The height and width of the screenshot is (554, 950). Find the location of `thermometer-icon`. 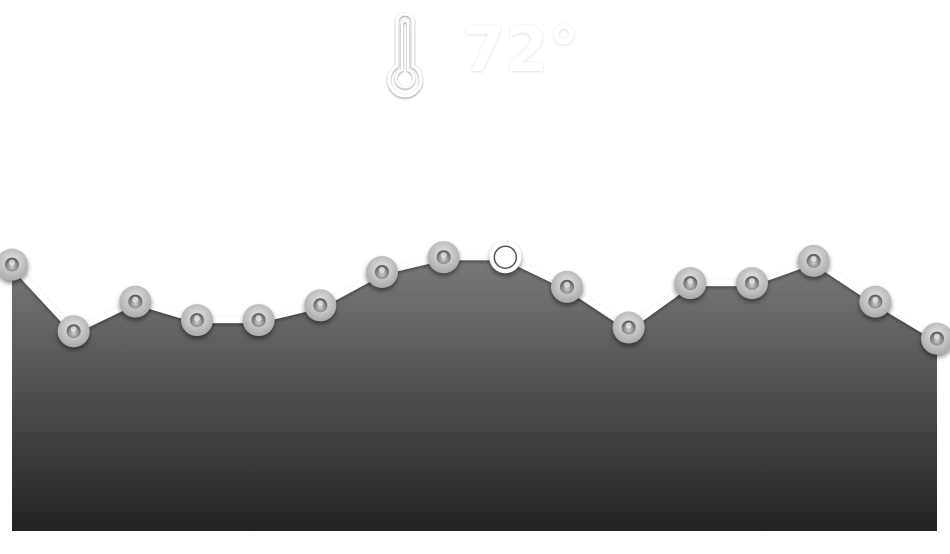

thermometer-icon is located at coordinates (405, 55).